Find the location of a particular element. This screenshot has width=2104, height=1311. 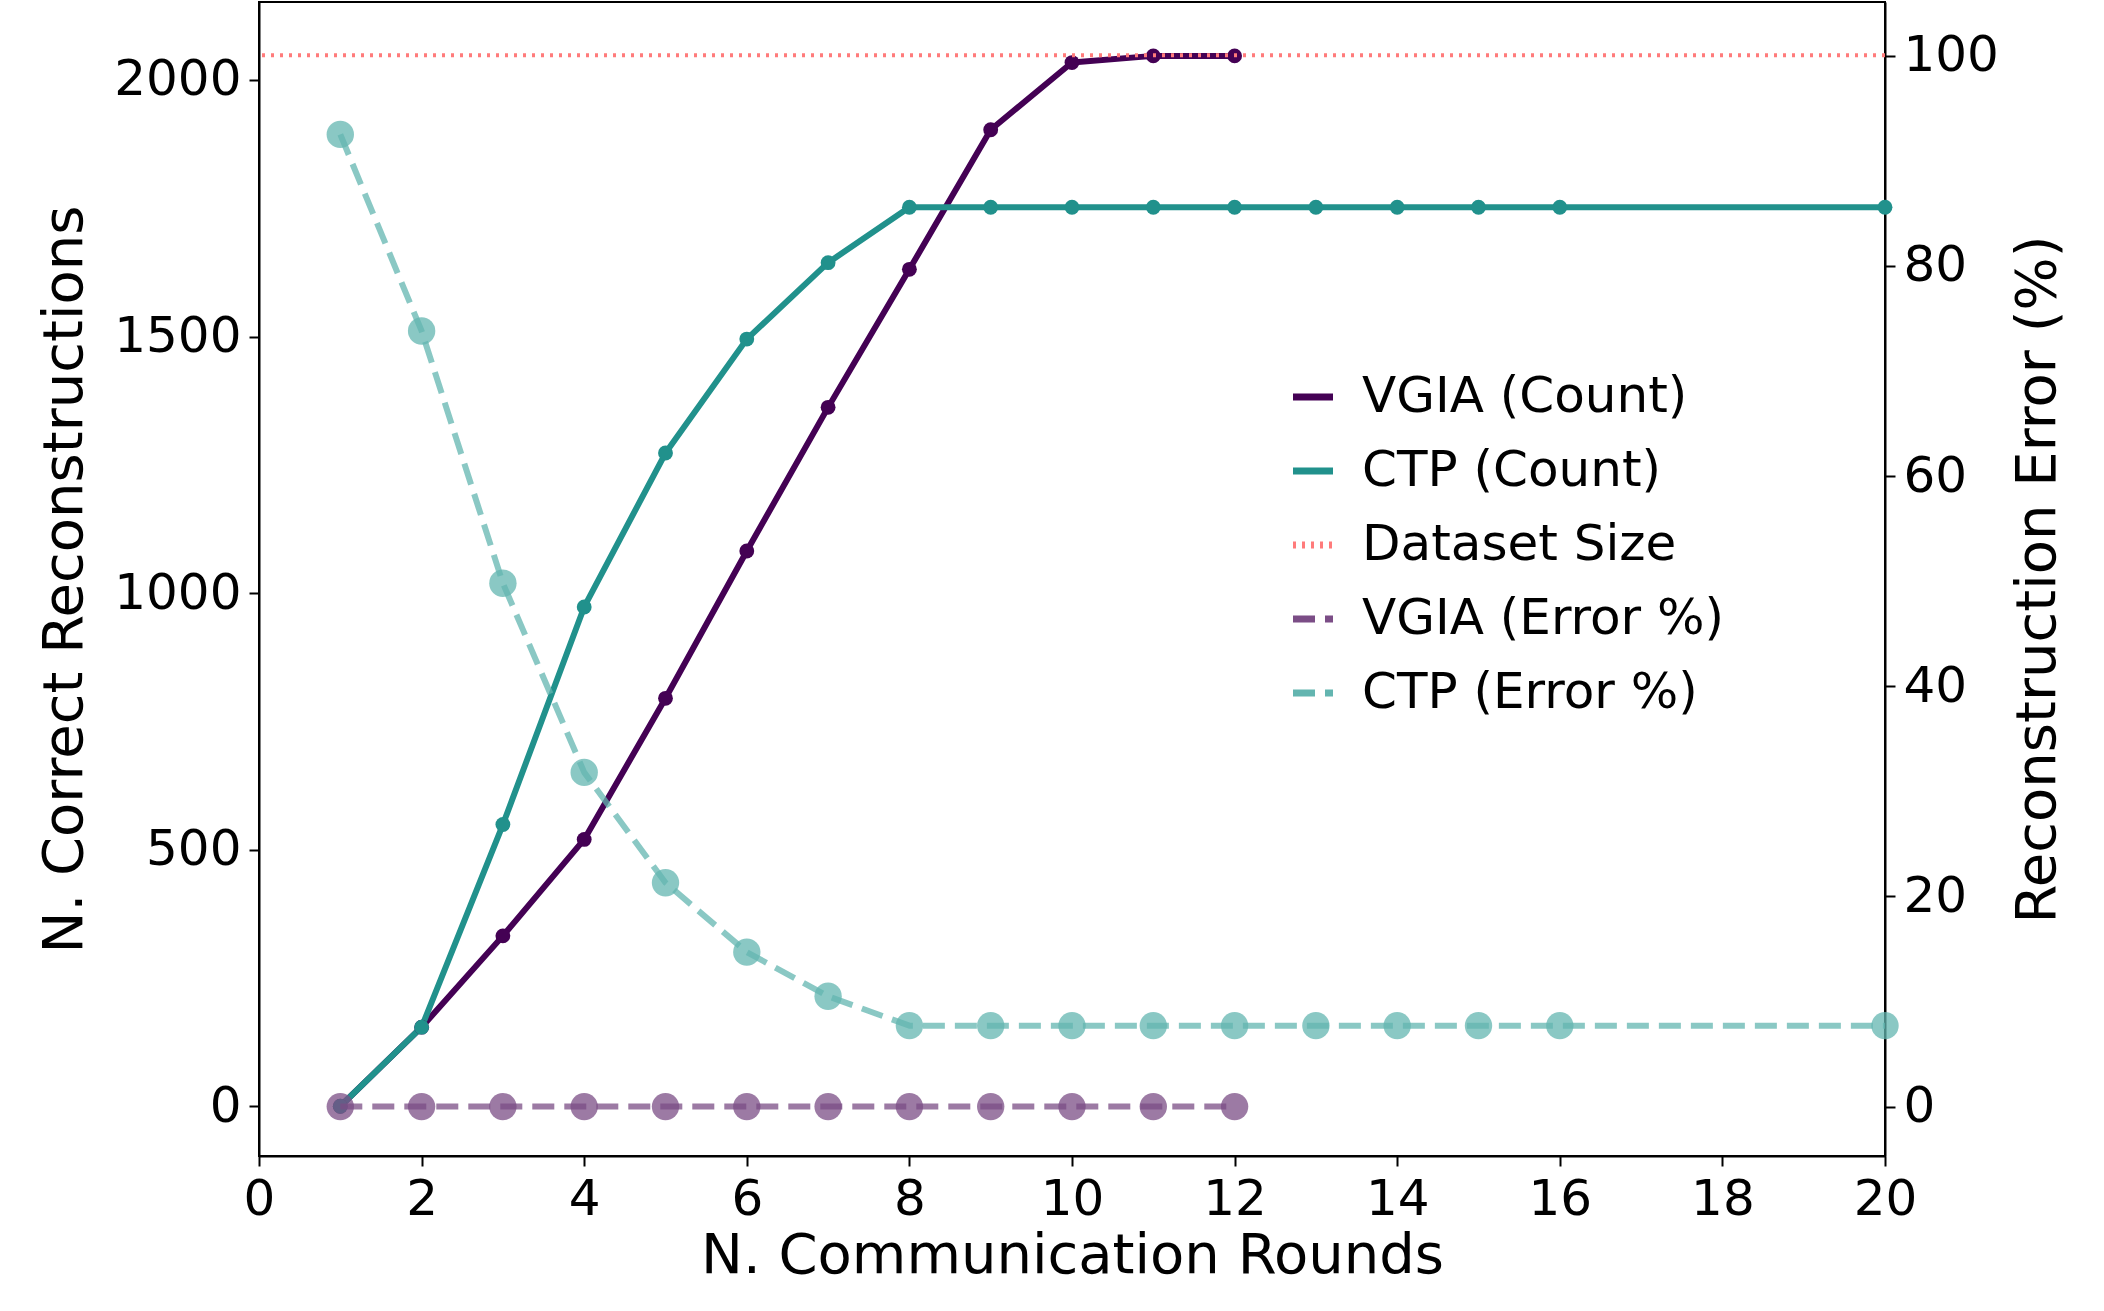

y-tick-label: 2000 is located at coordinates (178, 78).